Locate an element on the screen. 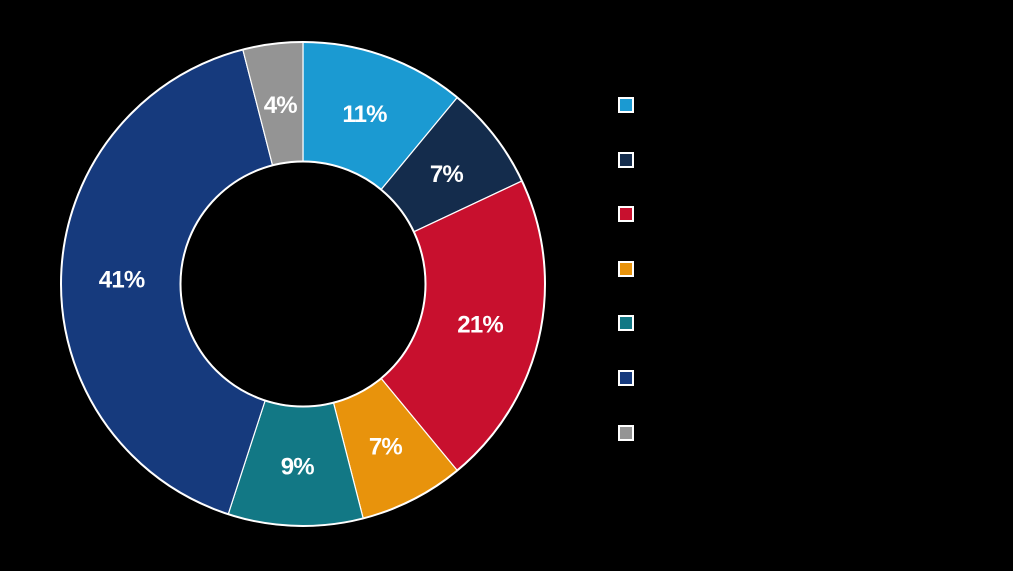  svg-text: 9% is located at coordinates (298, 466).